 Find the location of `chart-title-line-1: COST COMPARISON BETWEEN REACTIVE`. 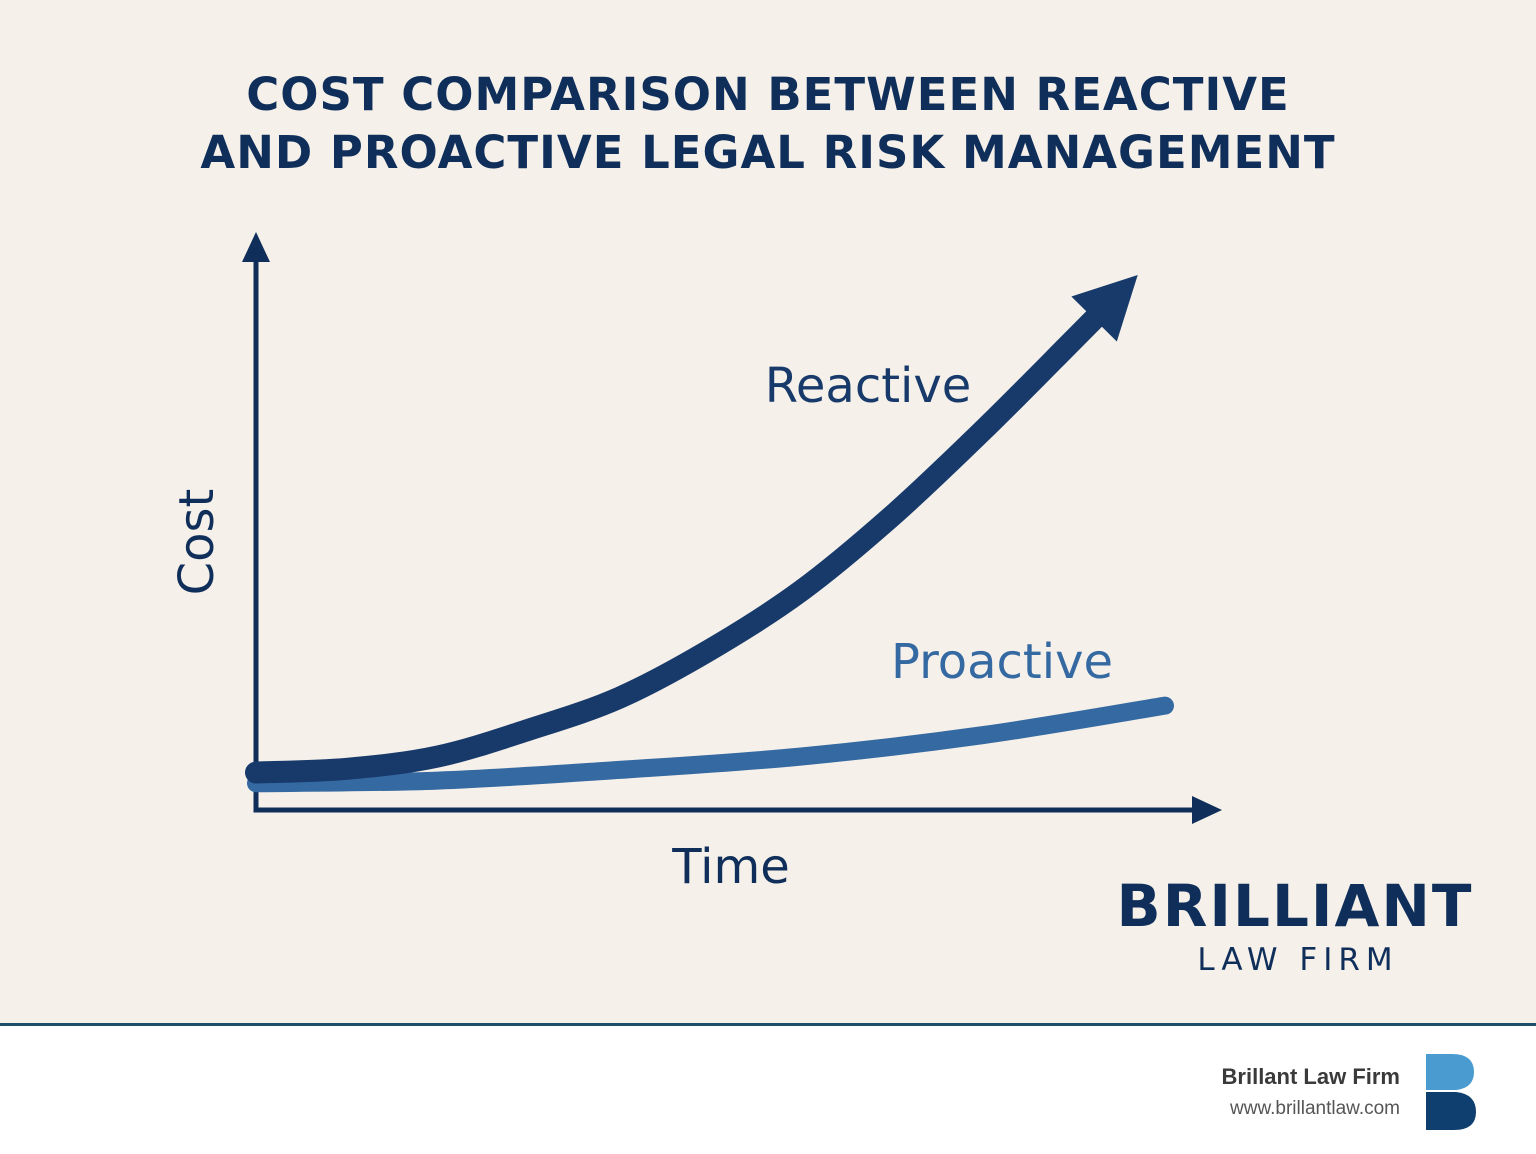

chart-title-line-1: COST COMPARISON BETWEEN REACTIVE is located at coordinates (768, 94).